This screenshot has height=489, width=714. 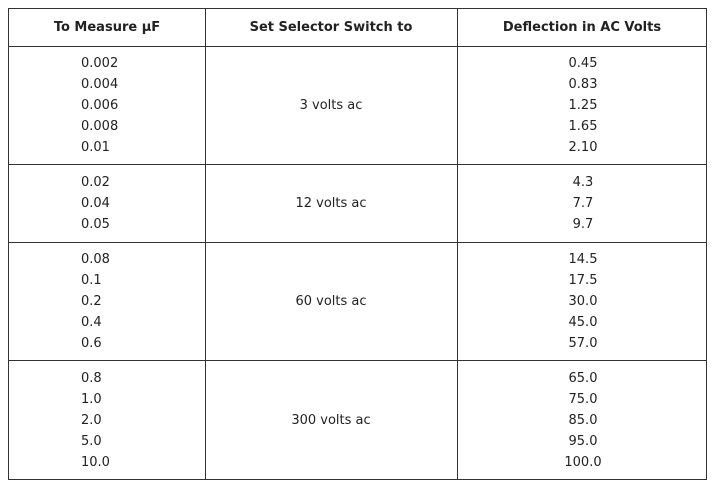 What do you see at coordinates (95, 224) in the screenshot?
I see `measure-value: 0.05` at bounding box center [95, 224].